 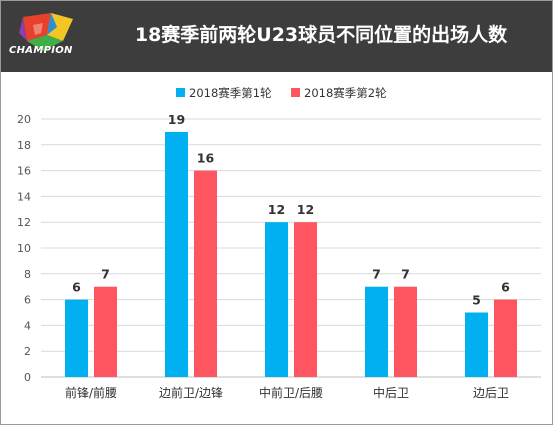 I want to click on y-tick-label: 2, so click(x=27, y=351).